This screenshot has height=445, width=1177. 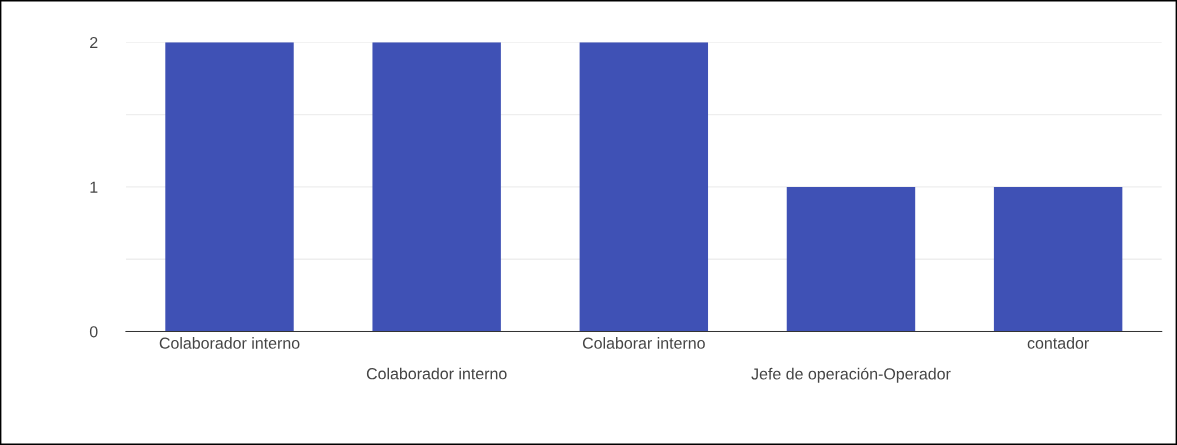 I want to click on y-tick-label: 2, so click(x=94, y=42).